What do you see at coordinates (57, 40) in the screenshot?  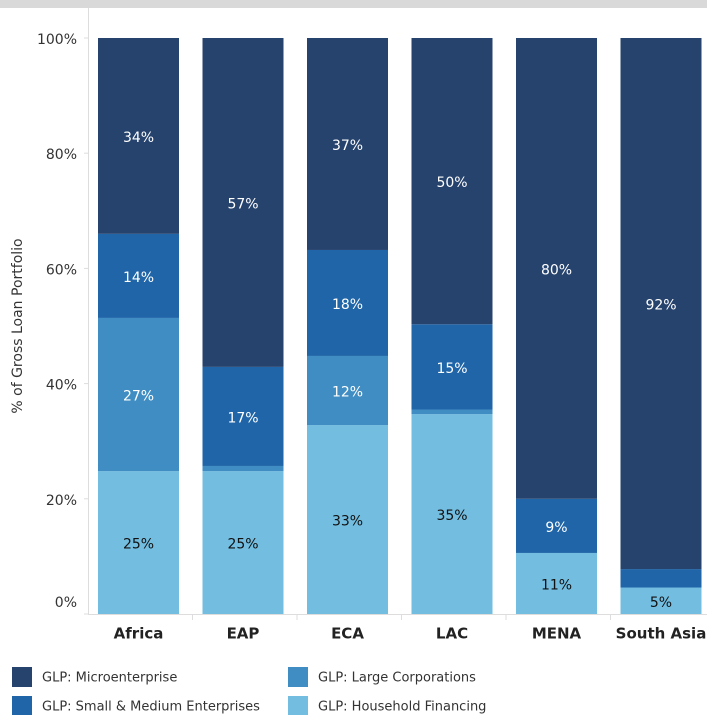 I see `y-tick-label: 100%` at bounding box center [57, 40].